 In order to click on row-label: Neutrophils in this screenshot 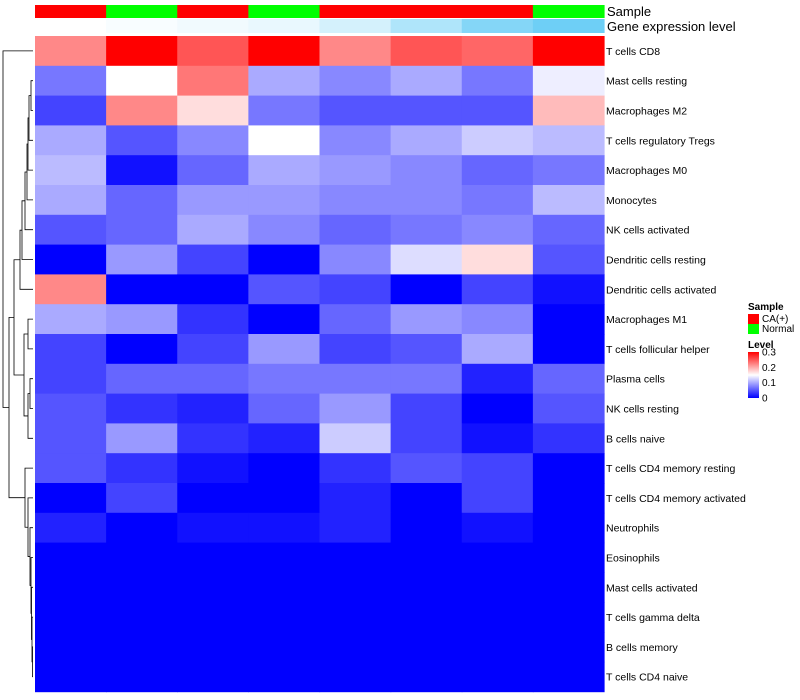, I will do `click(632, 529)`.